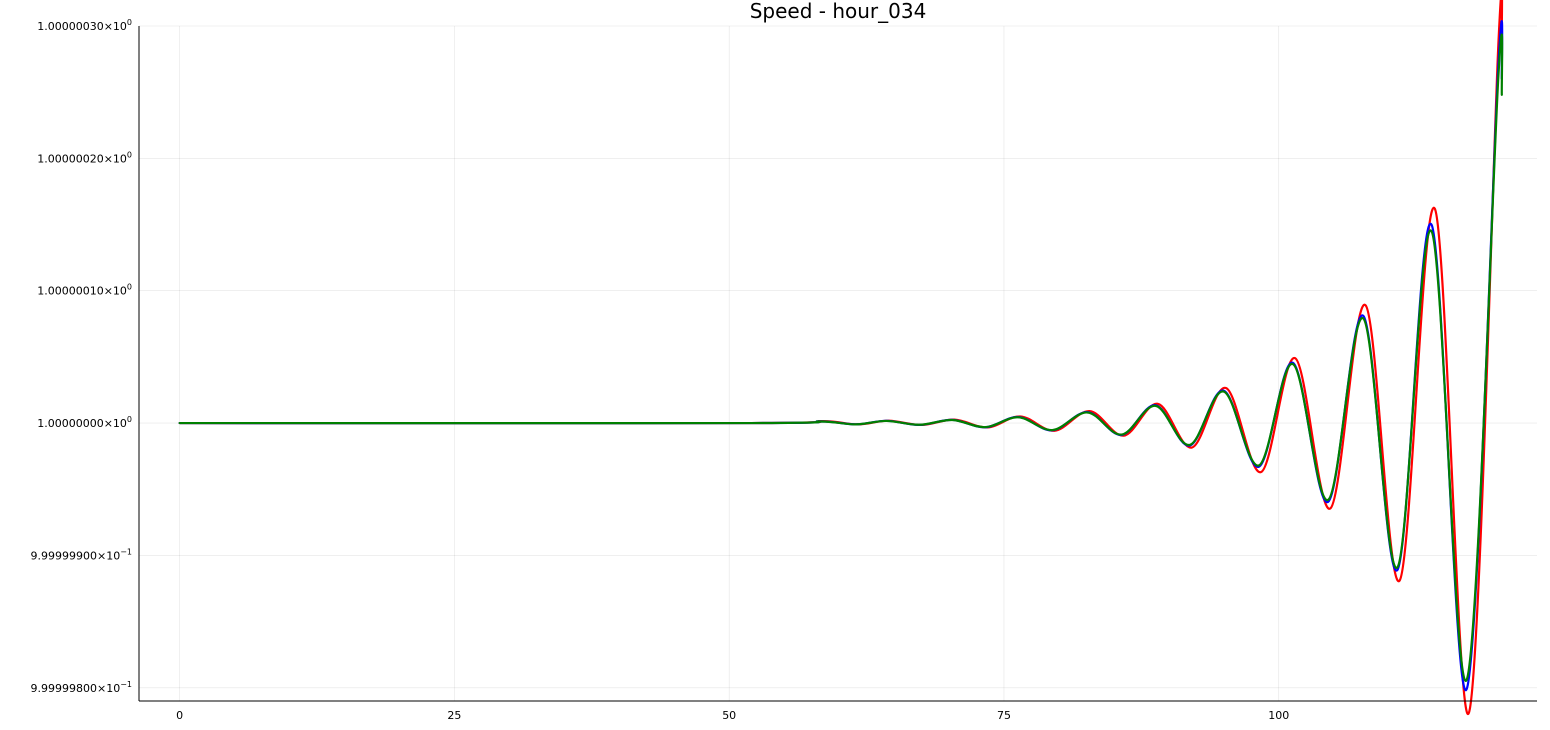  I want to click on y-tick-label: 9.99999900×10⁻¹, so click(82, 554).